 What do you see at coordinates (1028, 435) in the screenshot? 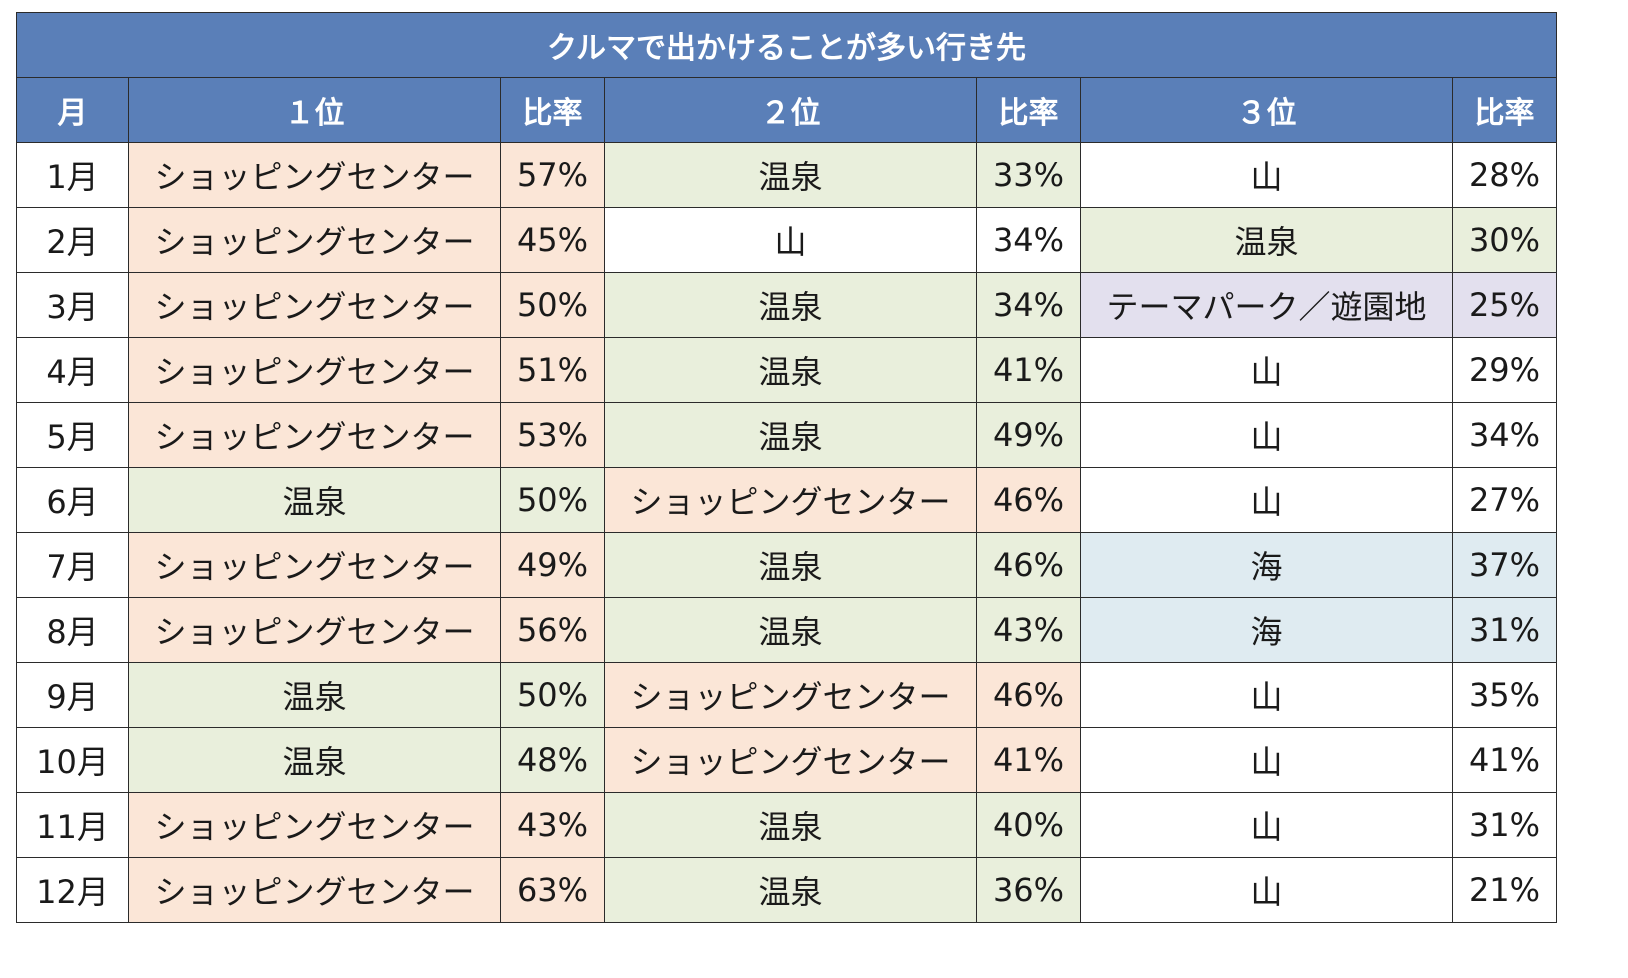
I see `rank2-ratio-cell: 49%` at bounding box center [1028, 435].